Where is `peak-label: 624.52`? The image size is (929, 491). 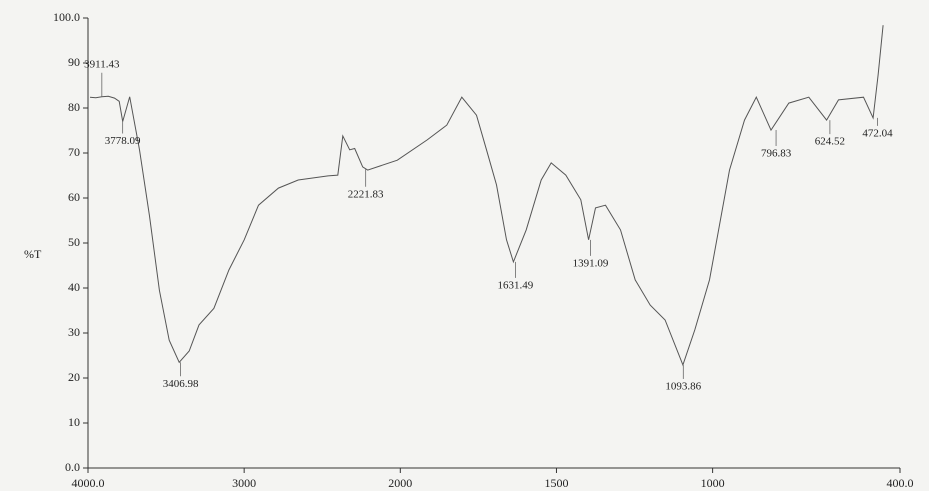 peak-label: 624.52 is located at coordinates (830, 142).